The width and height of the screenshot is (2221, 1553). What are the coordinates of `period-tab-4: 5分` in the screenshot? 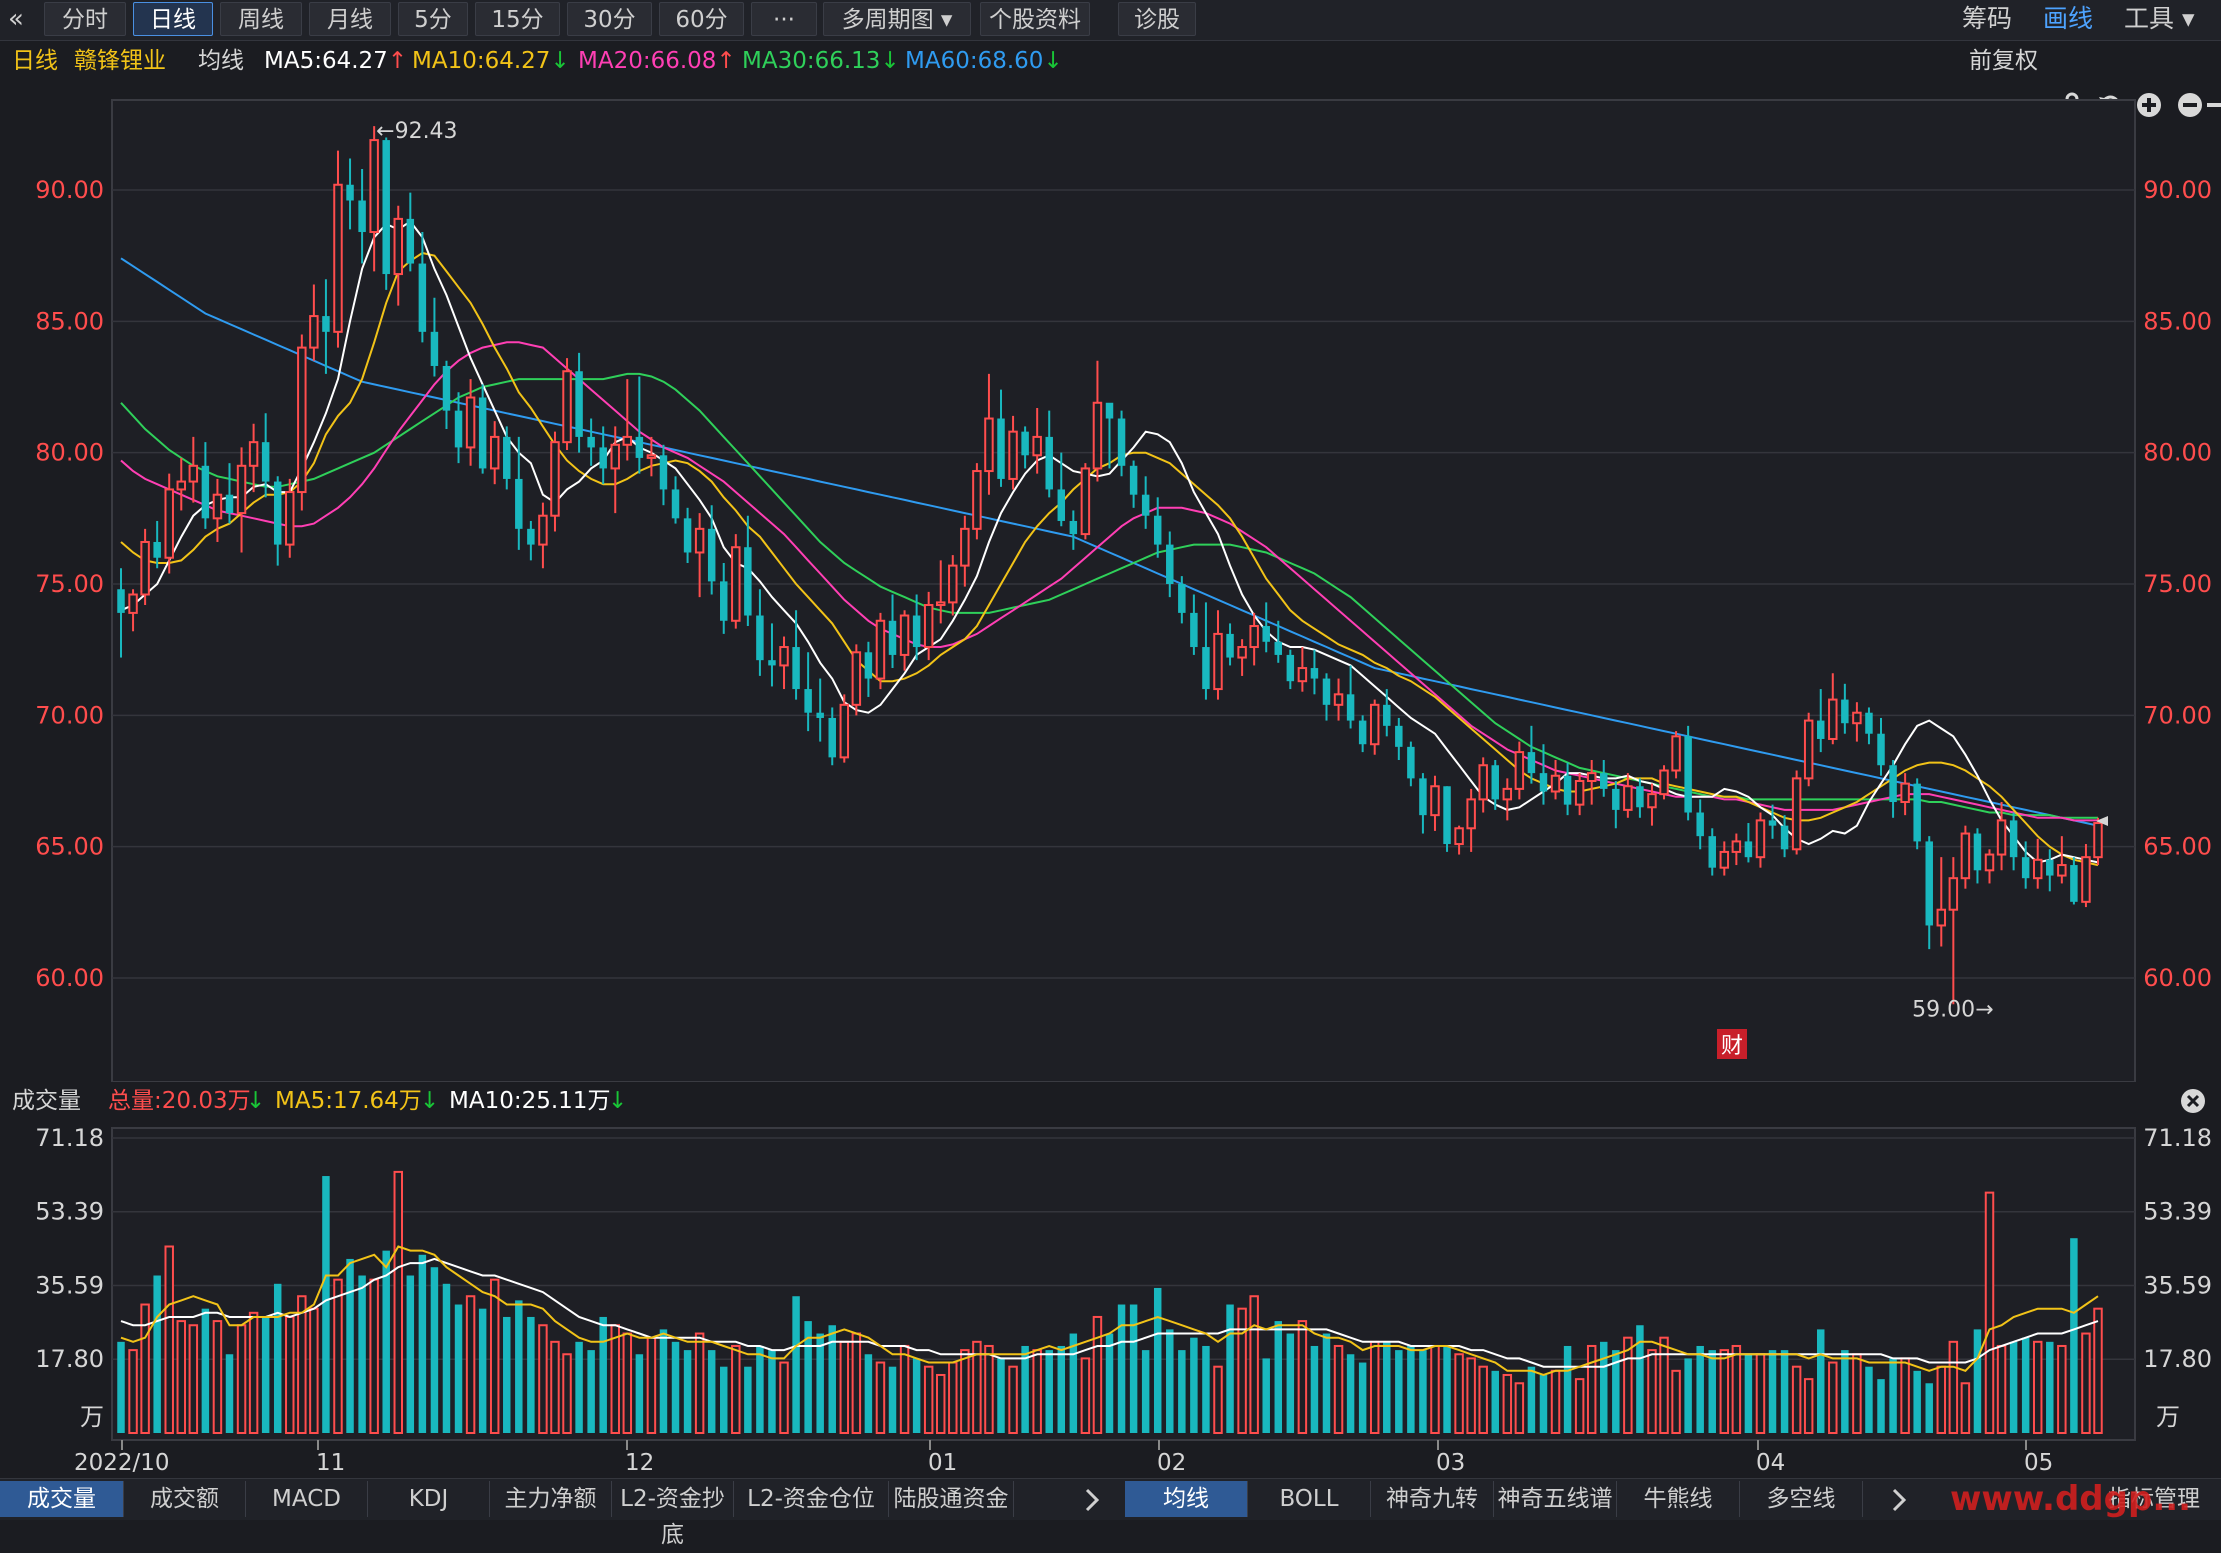 It's located at (433, 19).